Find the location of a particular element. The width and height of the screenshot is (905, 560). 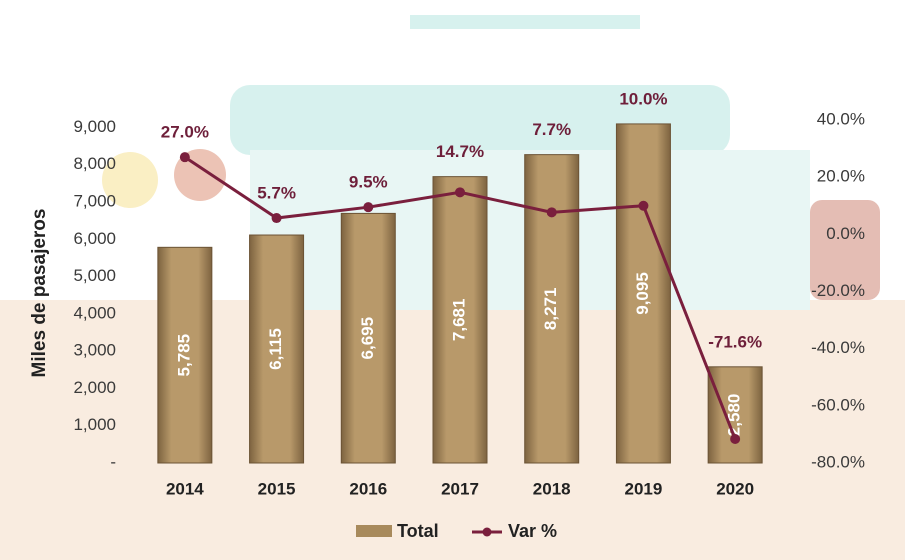

bar-value-label: 6,695 is located at coordinates (367, 338).